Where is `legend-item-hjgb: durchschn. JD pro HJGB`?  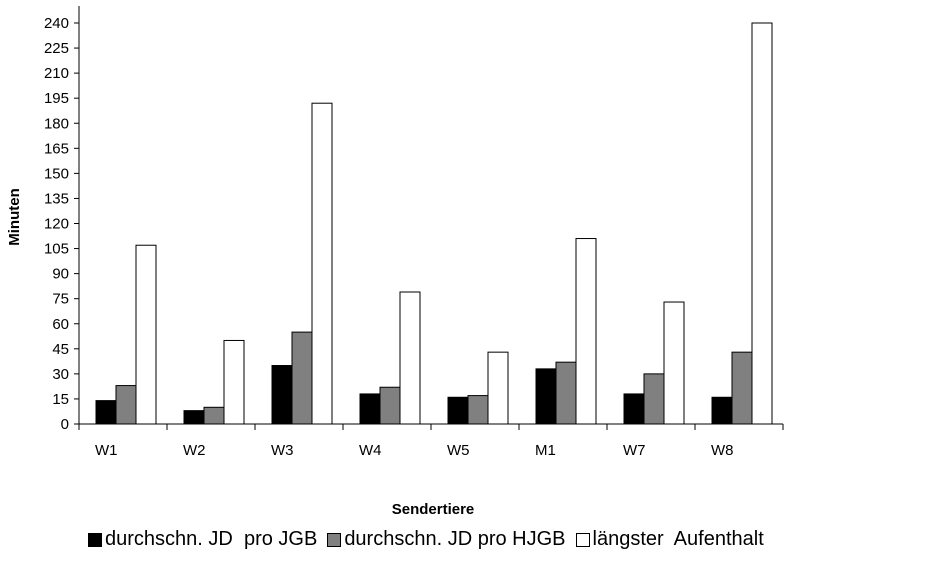 legend-item-hjgb: durchschn. JD pro HJGB is located at coordinates (446, 539).